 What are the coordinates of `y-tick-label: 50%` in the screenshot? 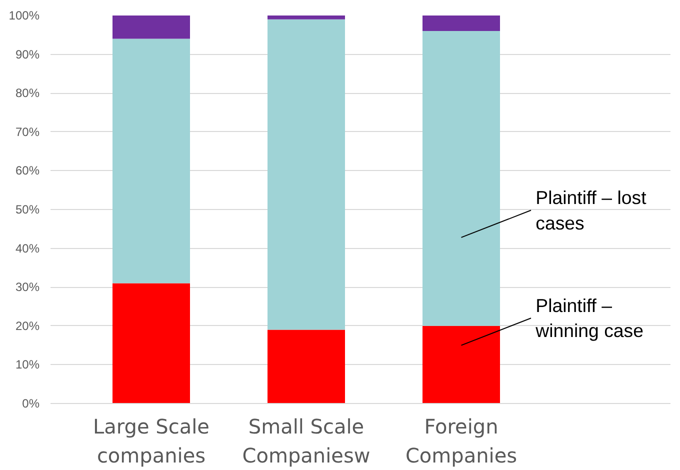 It's located at (27, 209).